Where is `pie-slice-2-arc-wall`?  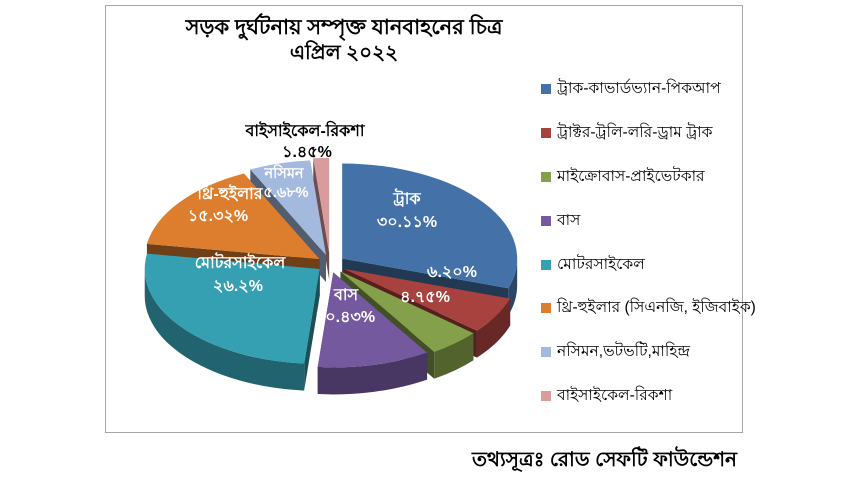 pie-slice-2-arc-wall is located at coordinates (454, 356).